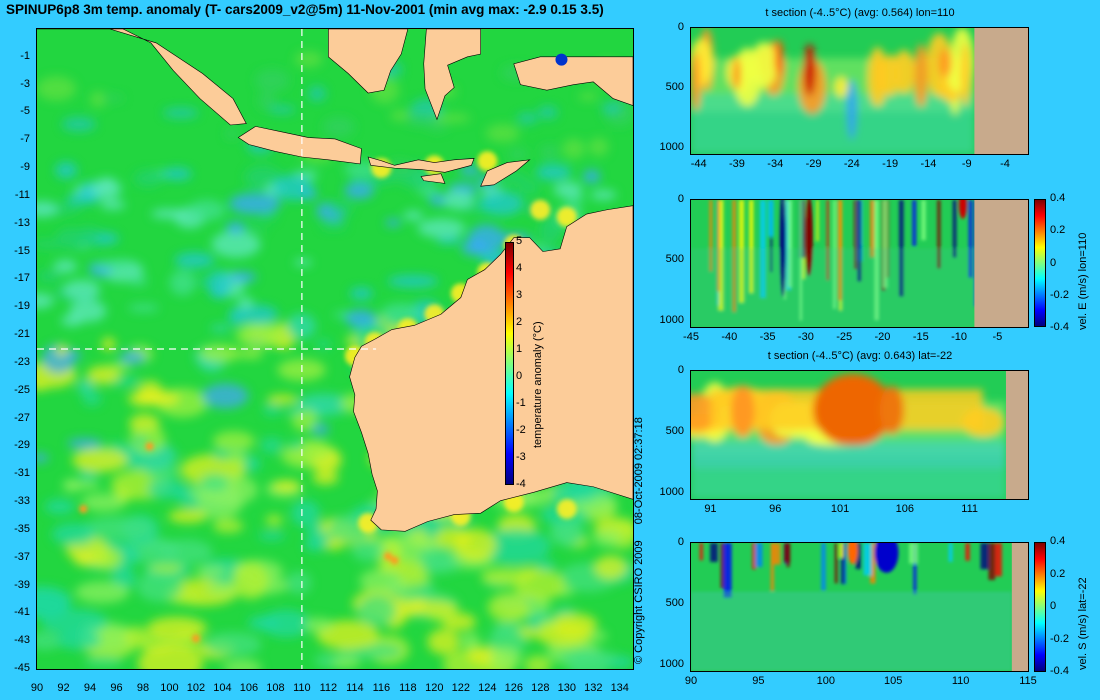  I want to click on section-x-tick: 115, so click(1028, 681).